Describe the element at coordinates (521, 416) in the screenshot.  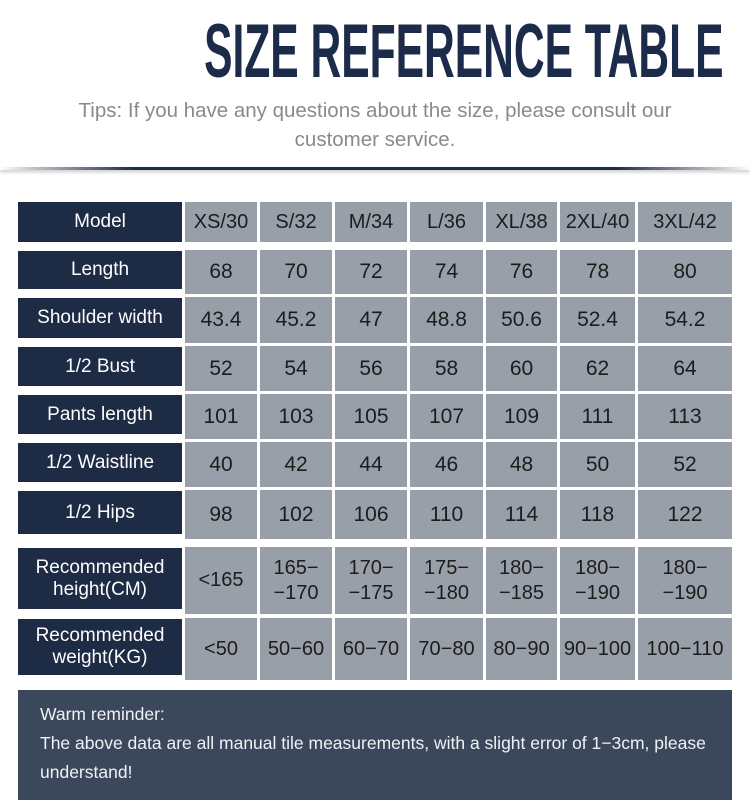
I see `size-cell: 109` at that location.